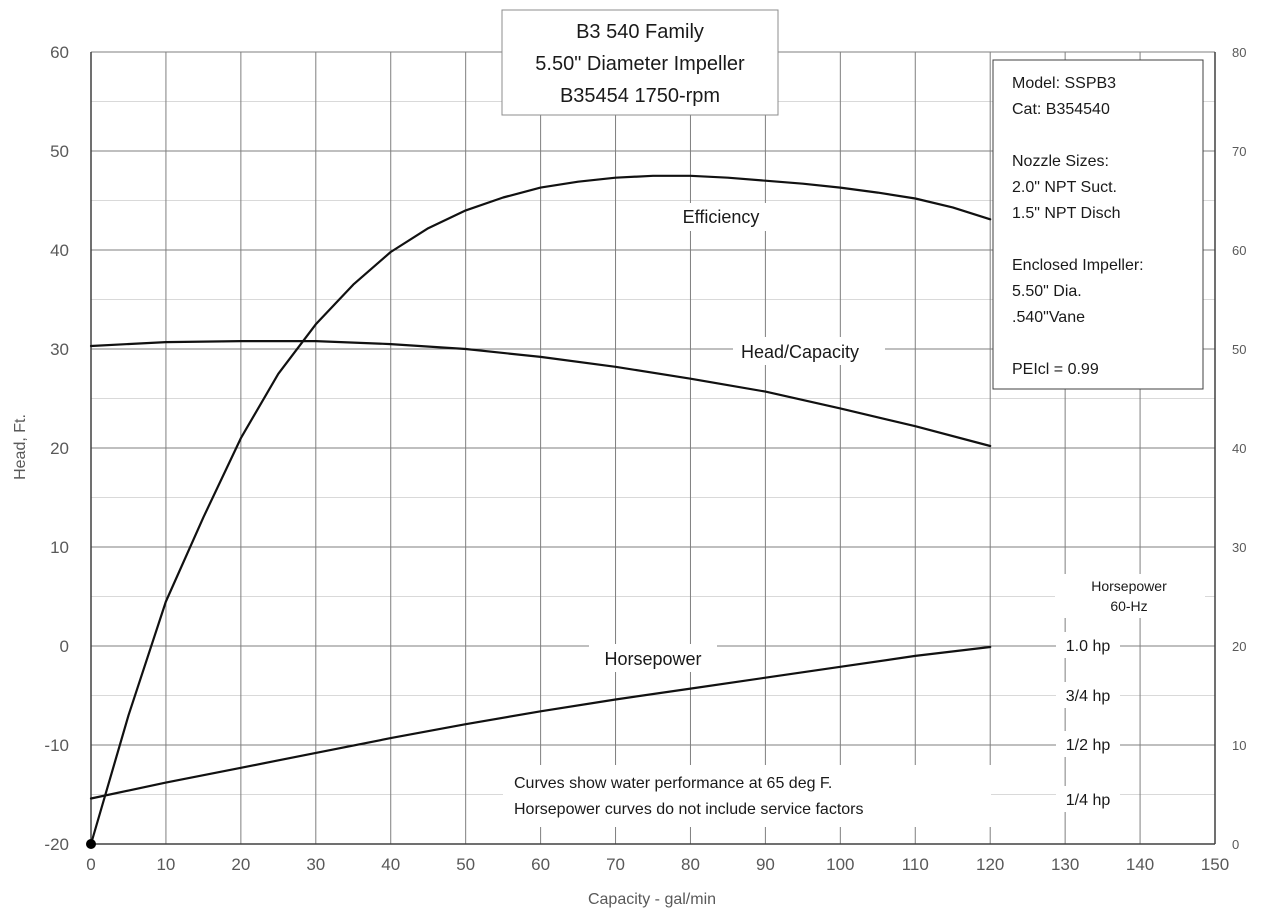  What do you see at coordinates (20, 447) in the screenshot?
I see `y-axis-title: Head, Ft.` at bounding box center [20, 447].